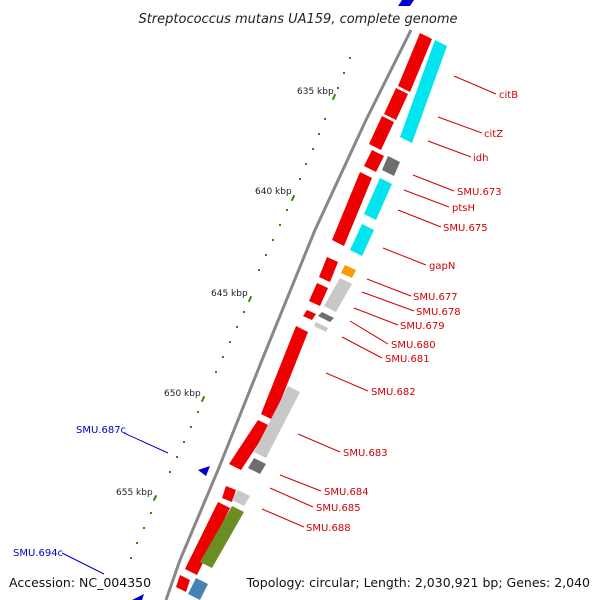  Describe the element at coordinates (480, 158) in the screenshot. I see `gene-label-idh: idh` at that location.